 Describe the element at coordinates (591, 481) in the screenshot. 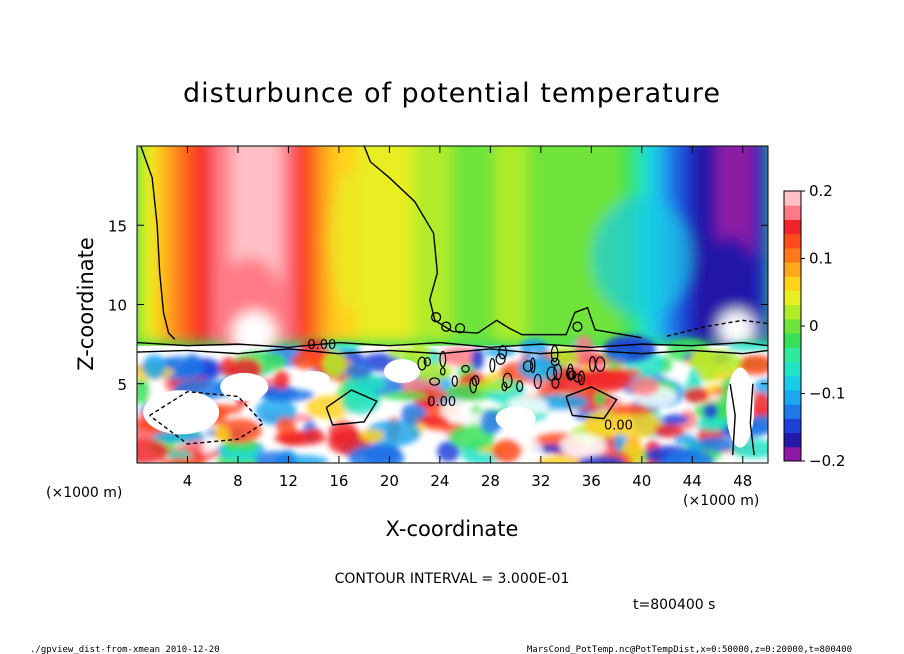

I see `x-tick-label: 36` at that location.